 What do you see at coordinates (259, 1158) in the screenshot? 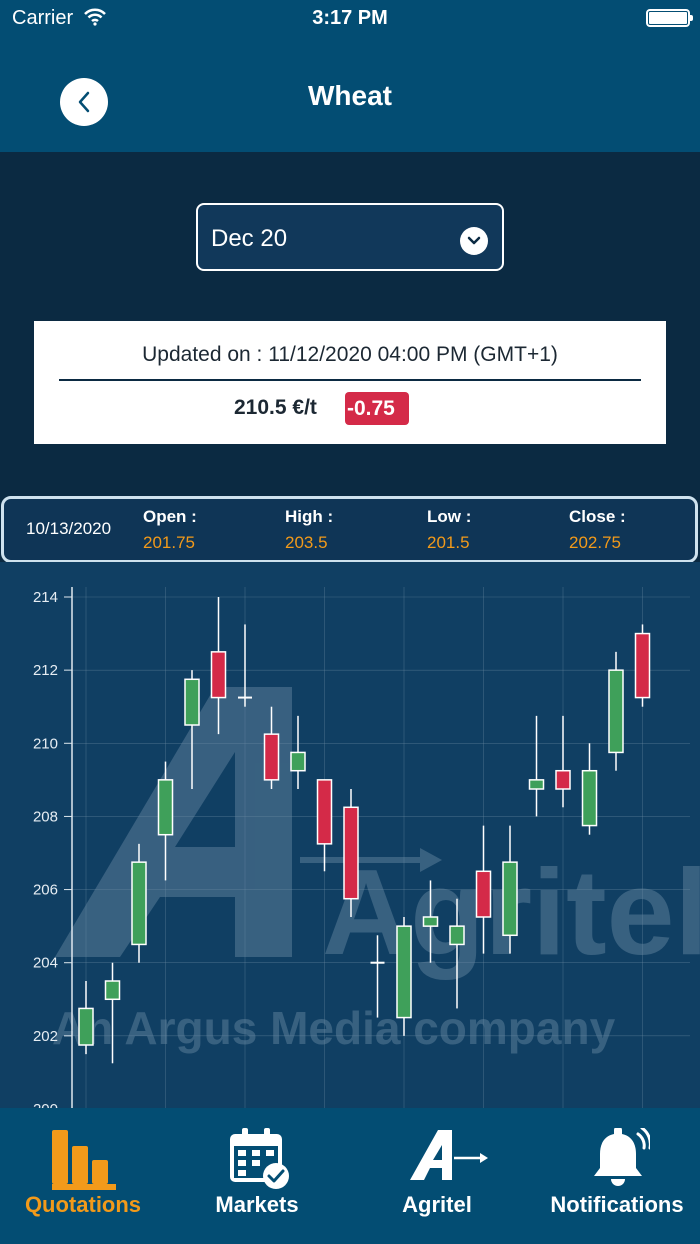
I see `calendar-check-icon` at bounding box center [259, 1158].